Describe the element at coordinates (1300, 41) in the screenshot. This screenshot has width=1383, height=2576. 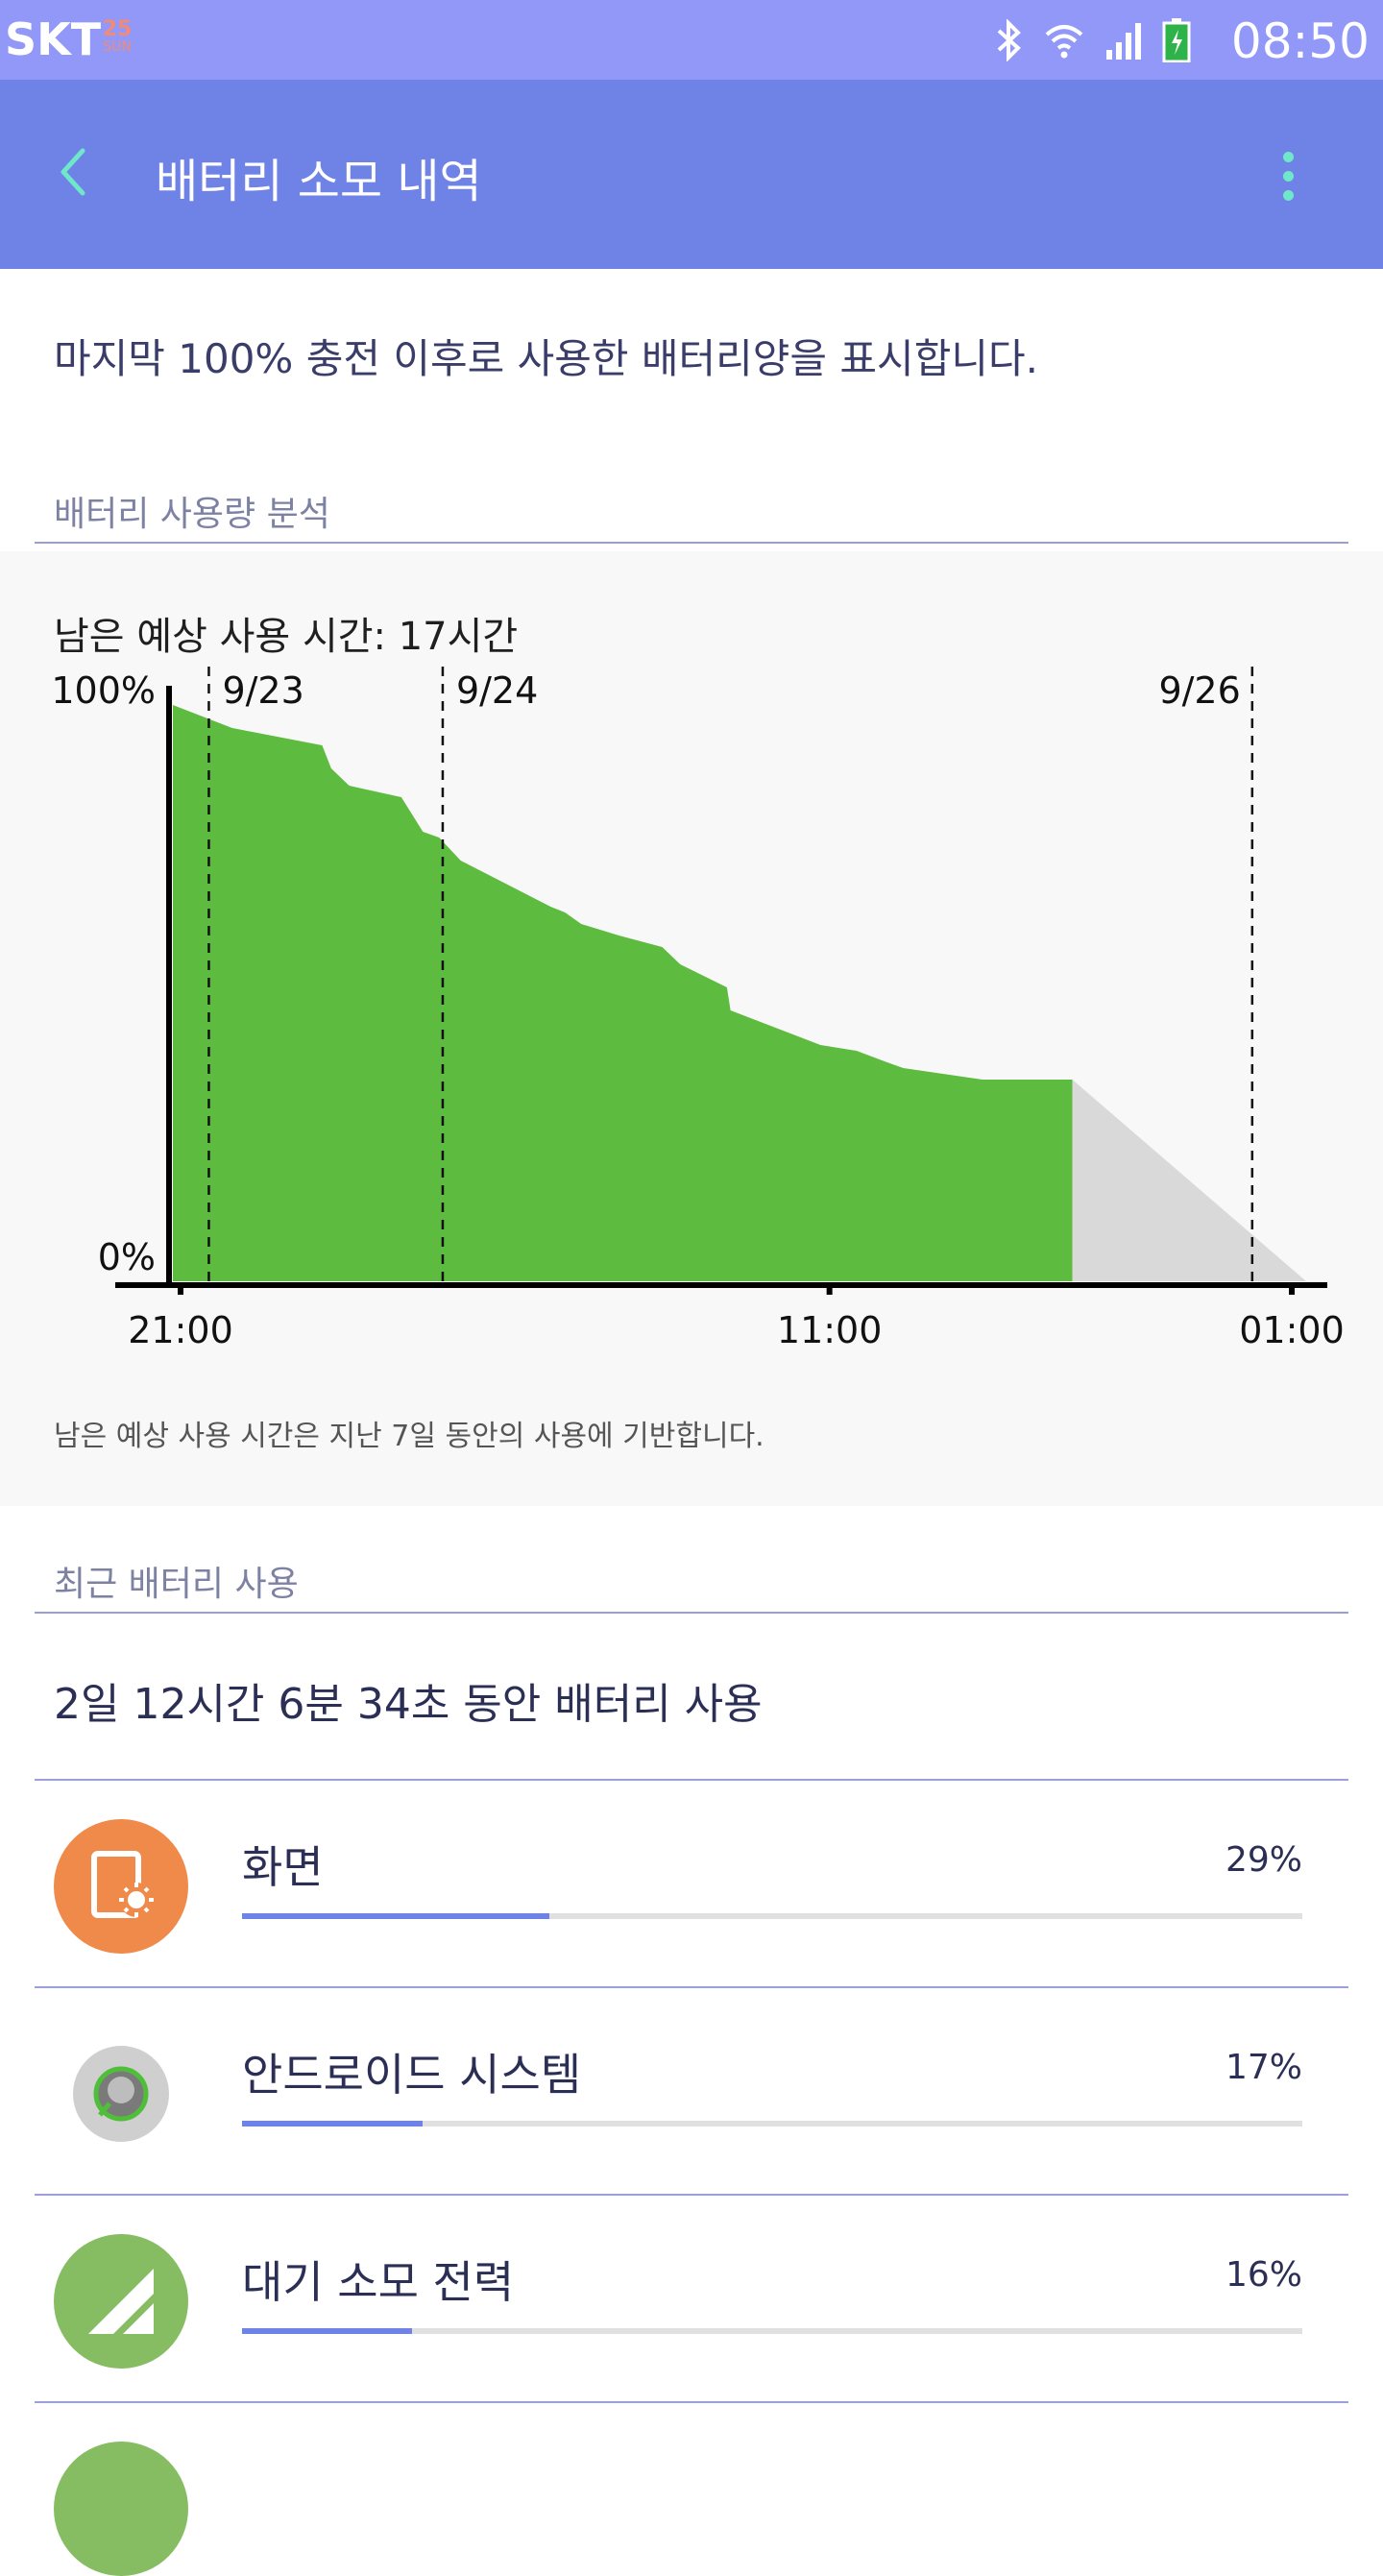
I see `clock: 08:50` at that location.